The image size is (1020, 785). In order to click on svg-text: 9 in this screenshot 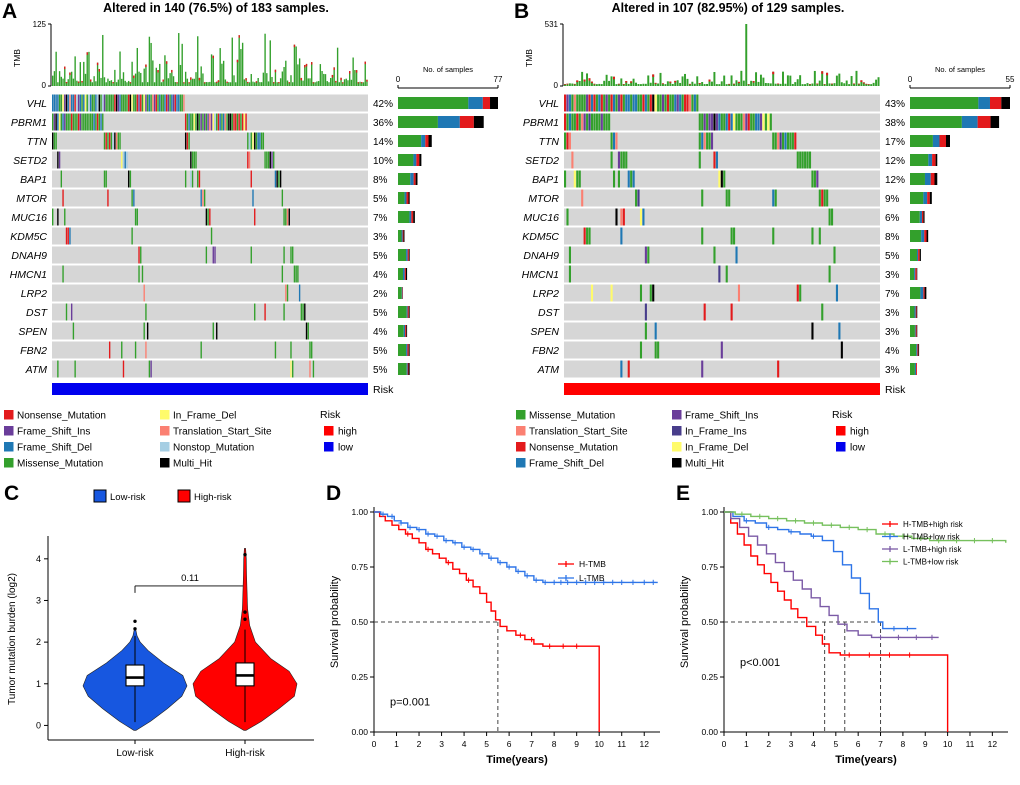, I will do `click(576, 744)`.